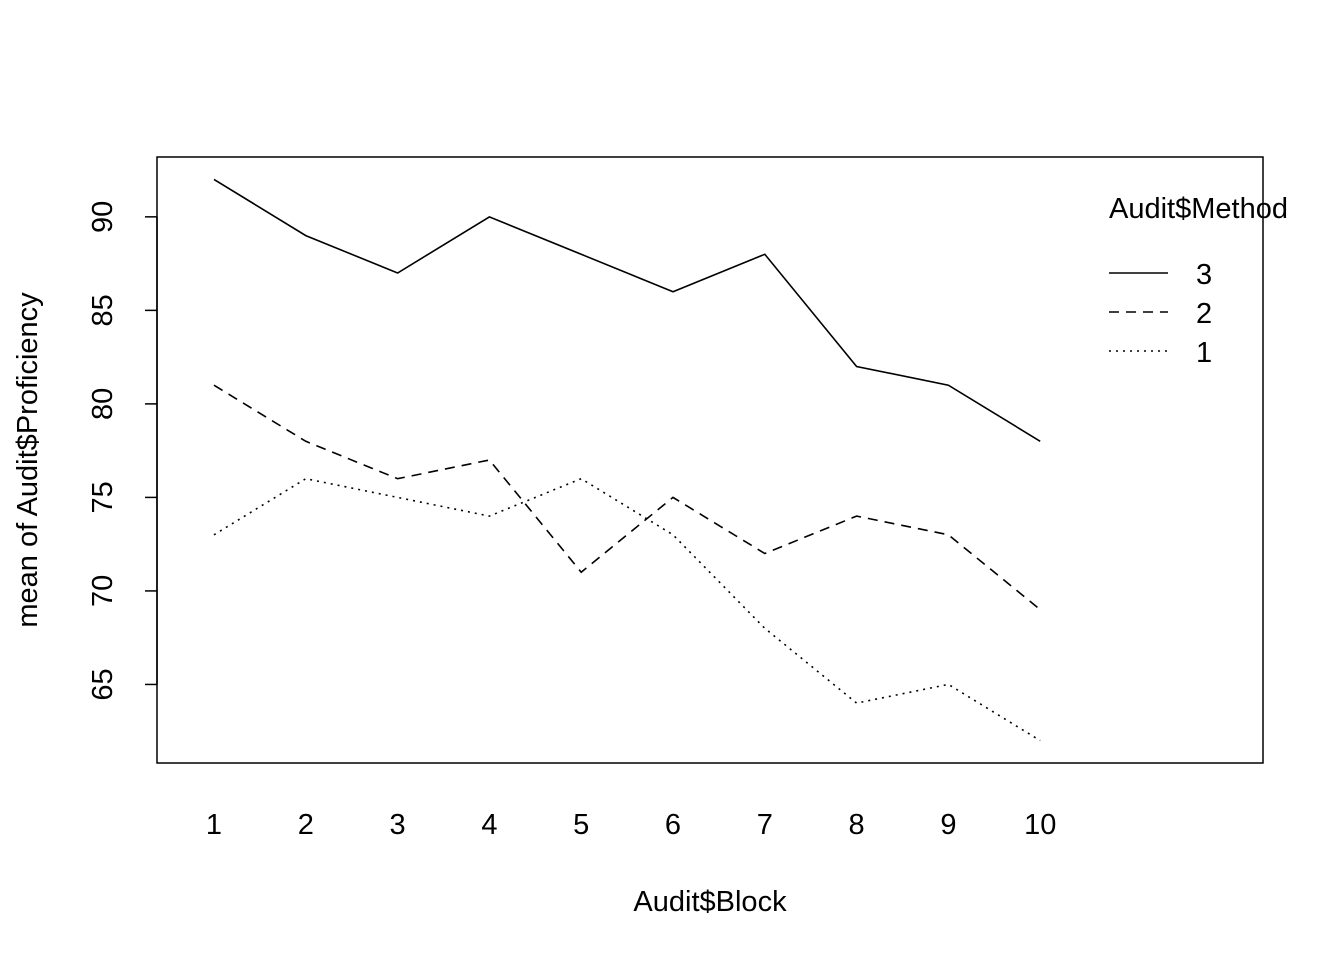 The height and width of the screenshot is (960, 1344). I want to click on x-axis: 1 2 3 4 5 6 7 8 9 10, so click(631, 825).